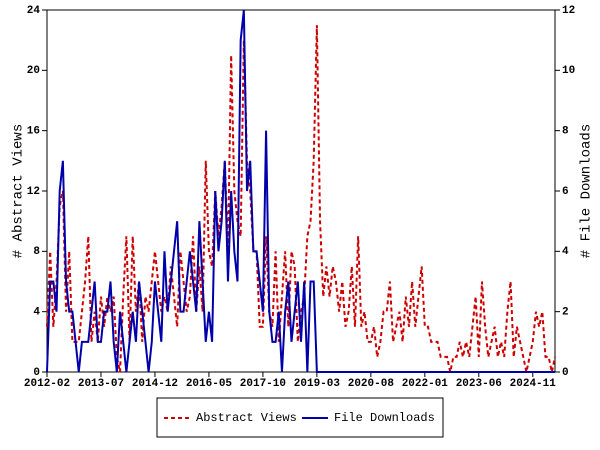 This screenshot has width=600, height=450. What do you see at coordinates (33, 192) in the screenshot?
I see `y-tick-label: 12` at bounding box center [33, 192].